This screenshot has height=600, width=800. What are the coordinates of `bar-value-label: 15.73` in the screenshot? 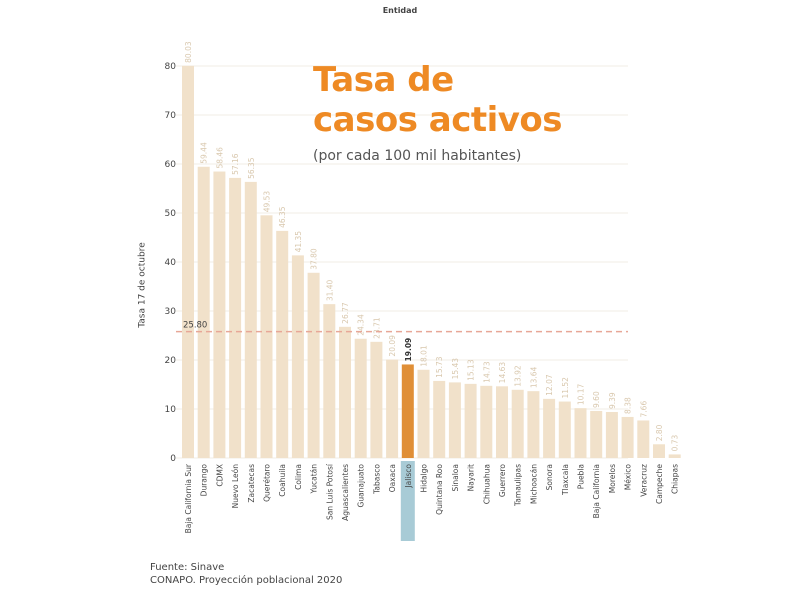 It's located at (439, 367).